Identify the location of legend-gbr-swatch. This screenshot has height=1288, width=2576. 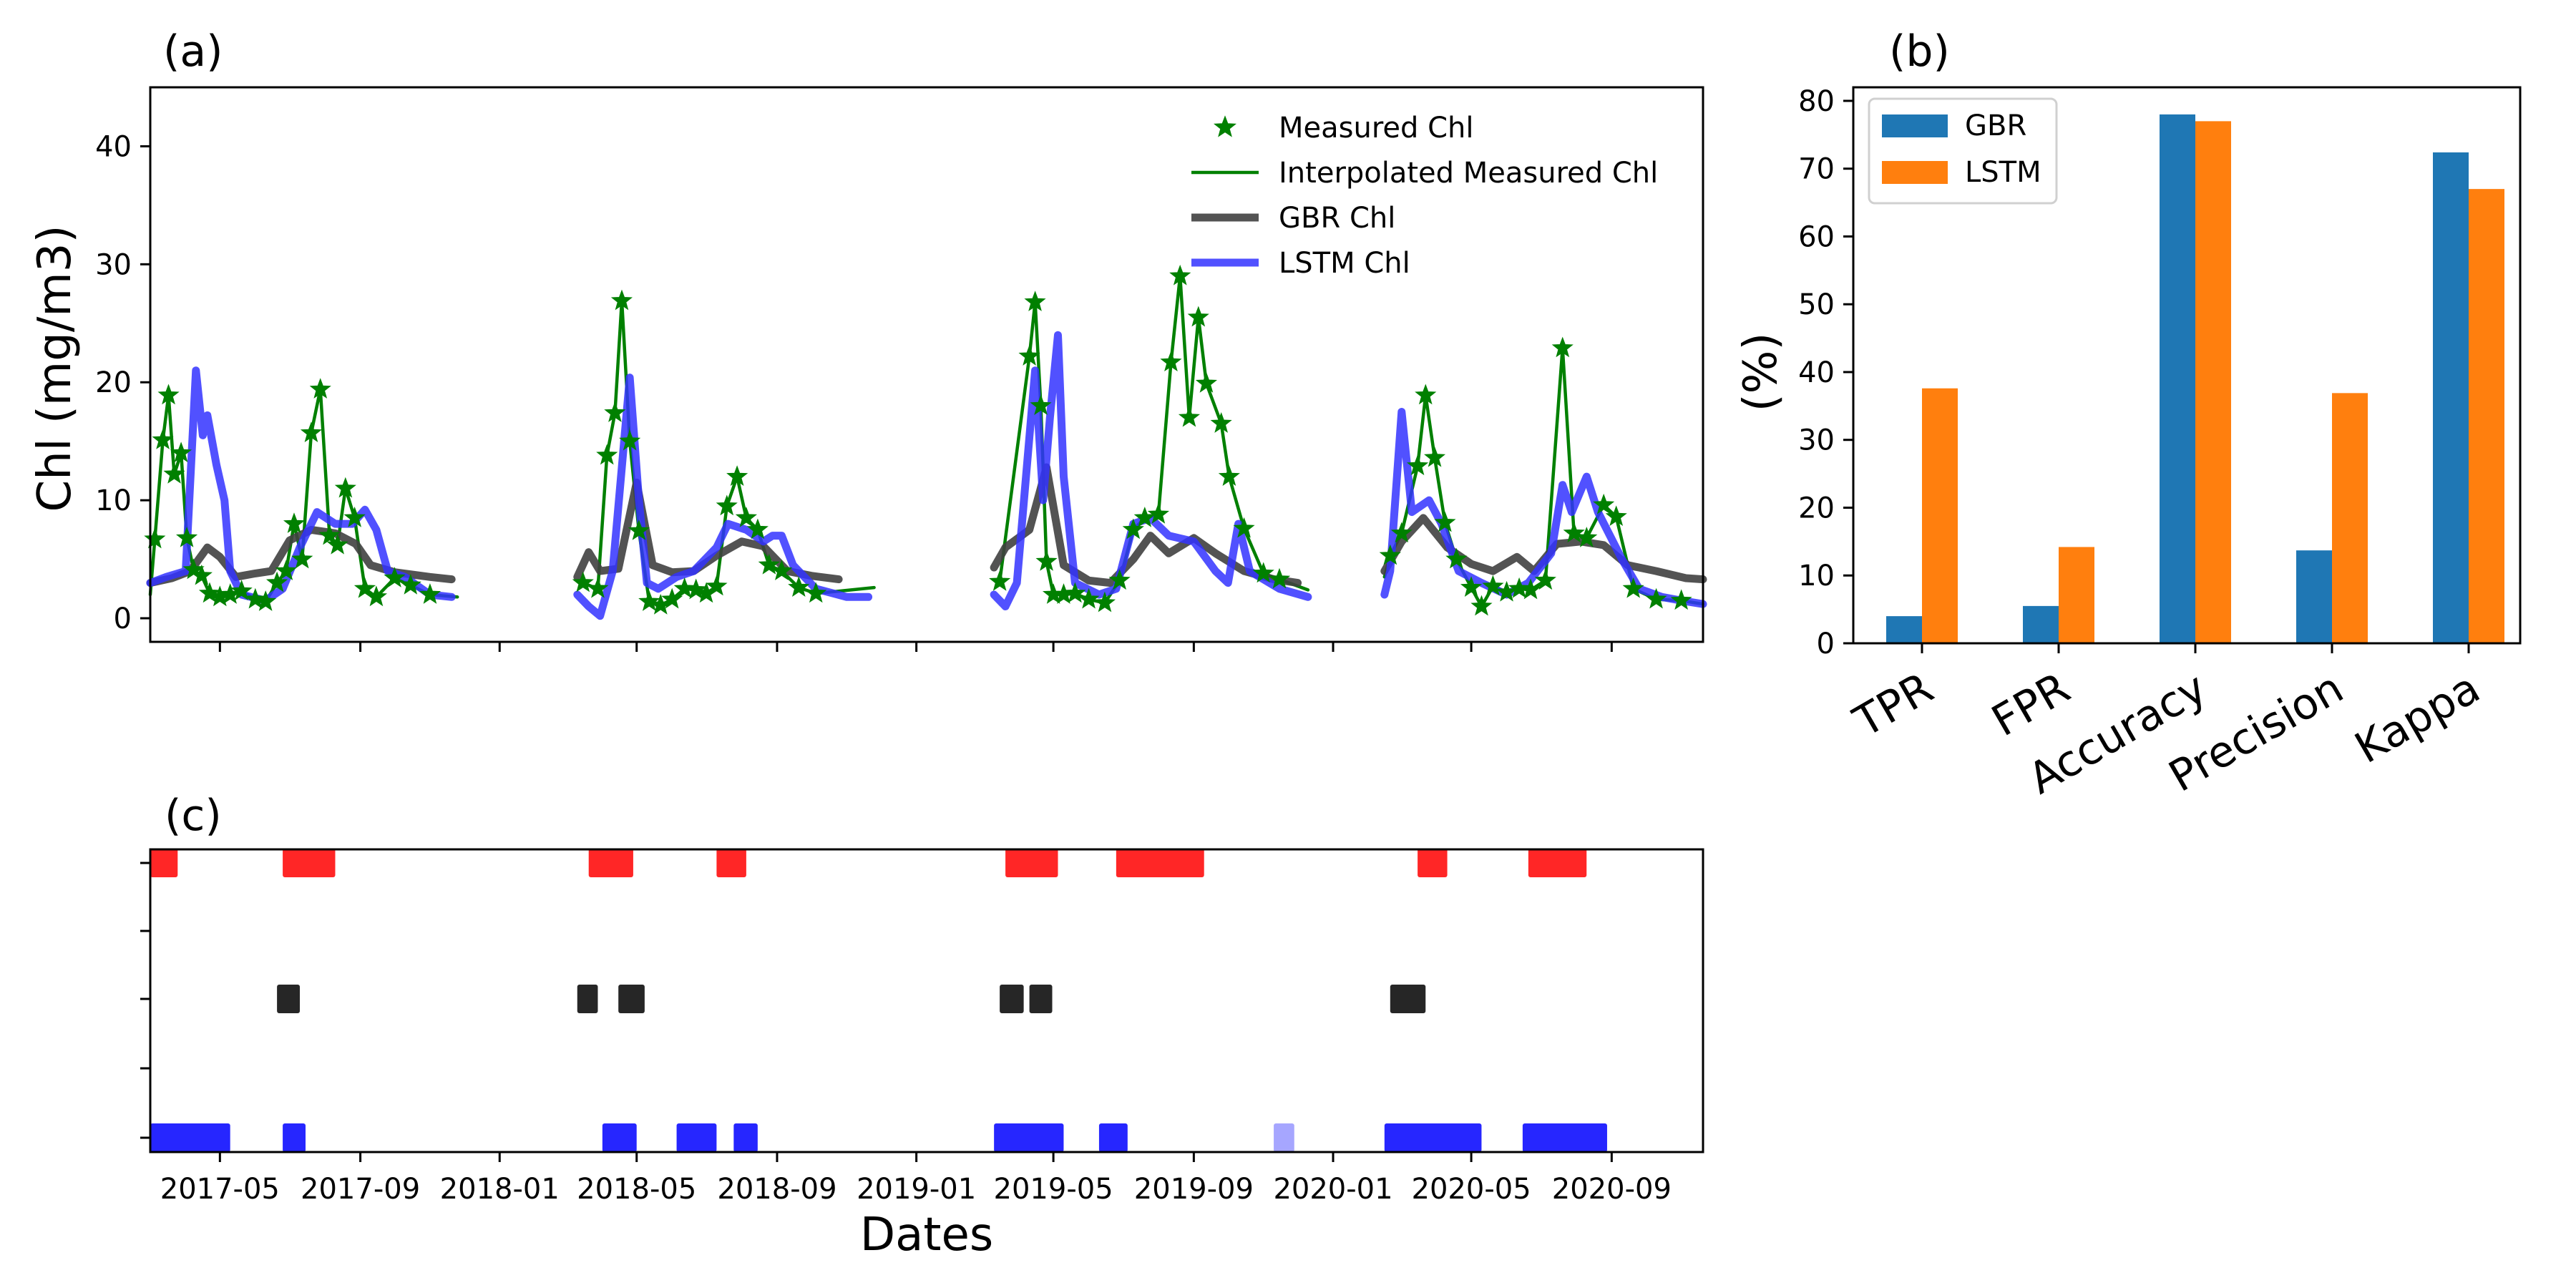
(1915, 125).